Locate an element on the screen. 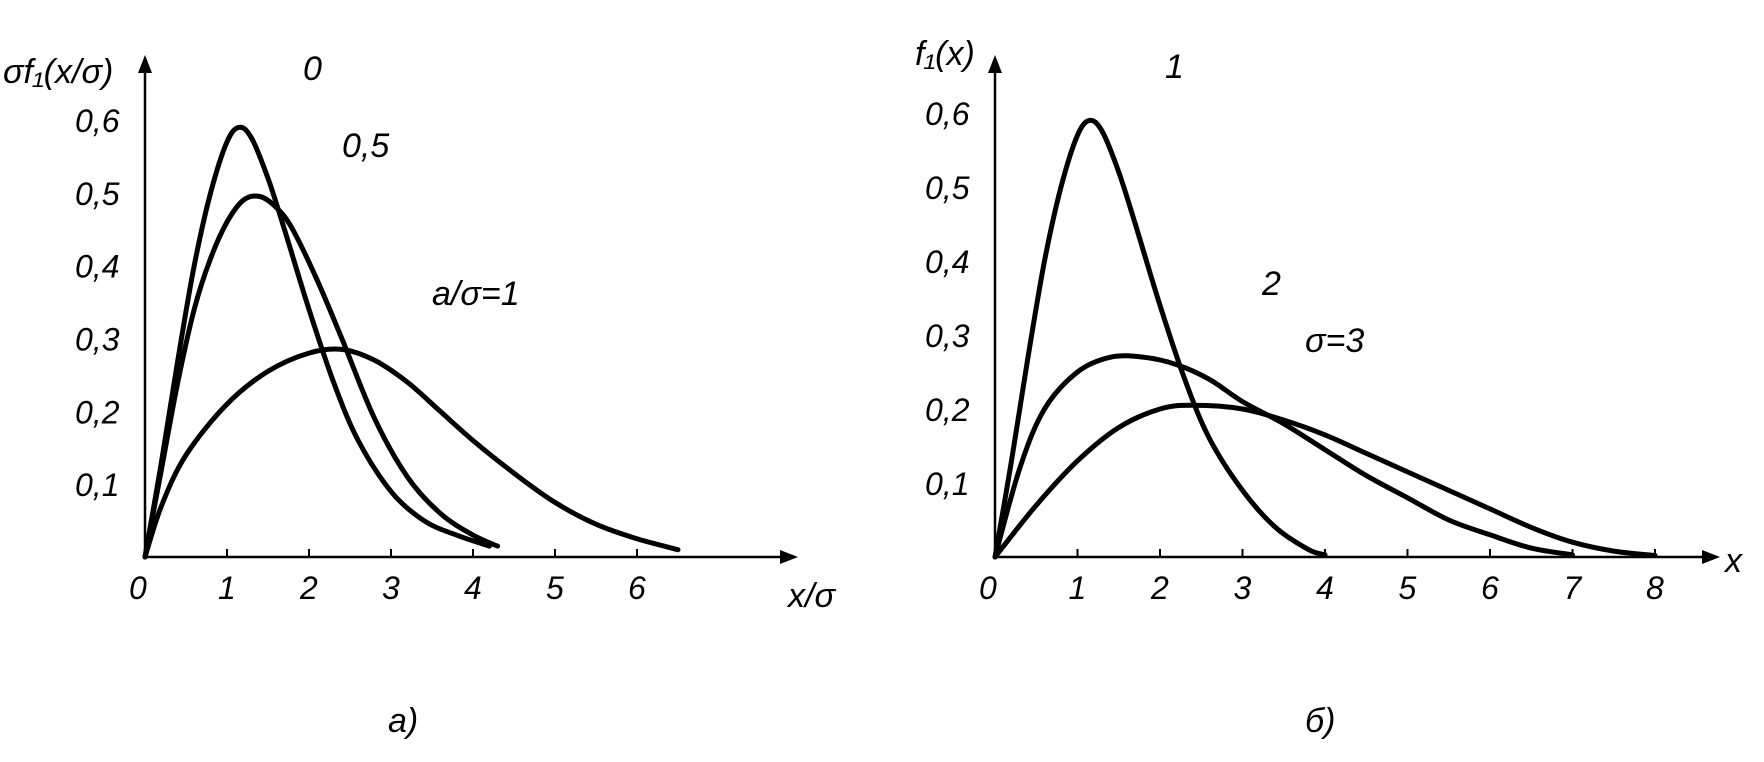  panel-a-y-tick-3: 0,4 is located at coordinates (97, 267).